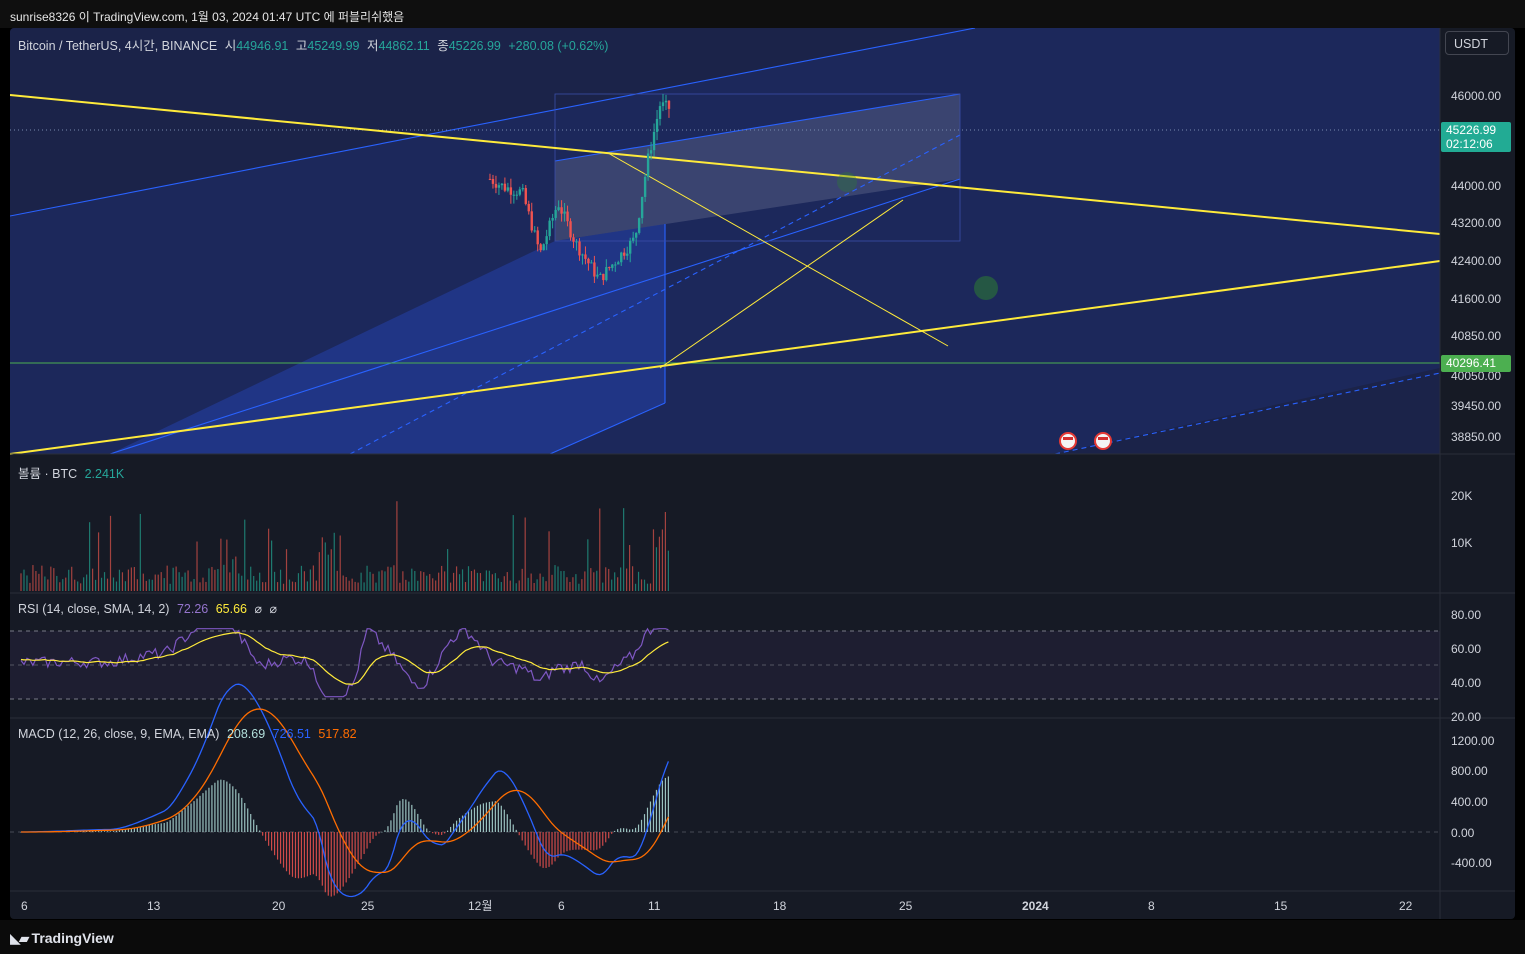  Describe the element at coordinates (258, 609) in the screenshot. I see `rsi-extra-1: ⌀` at that location.